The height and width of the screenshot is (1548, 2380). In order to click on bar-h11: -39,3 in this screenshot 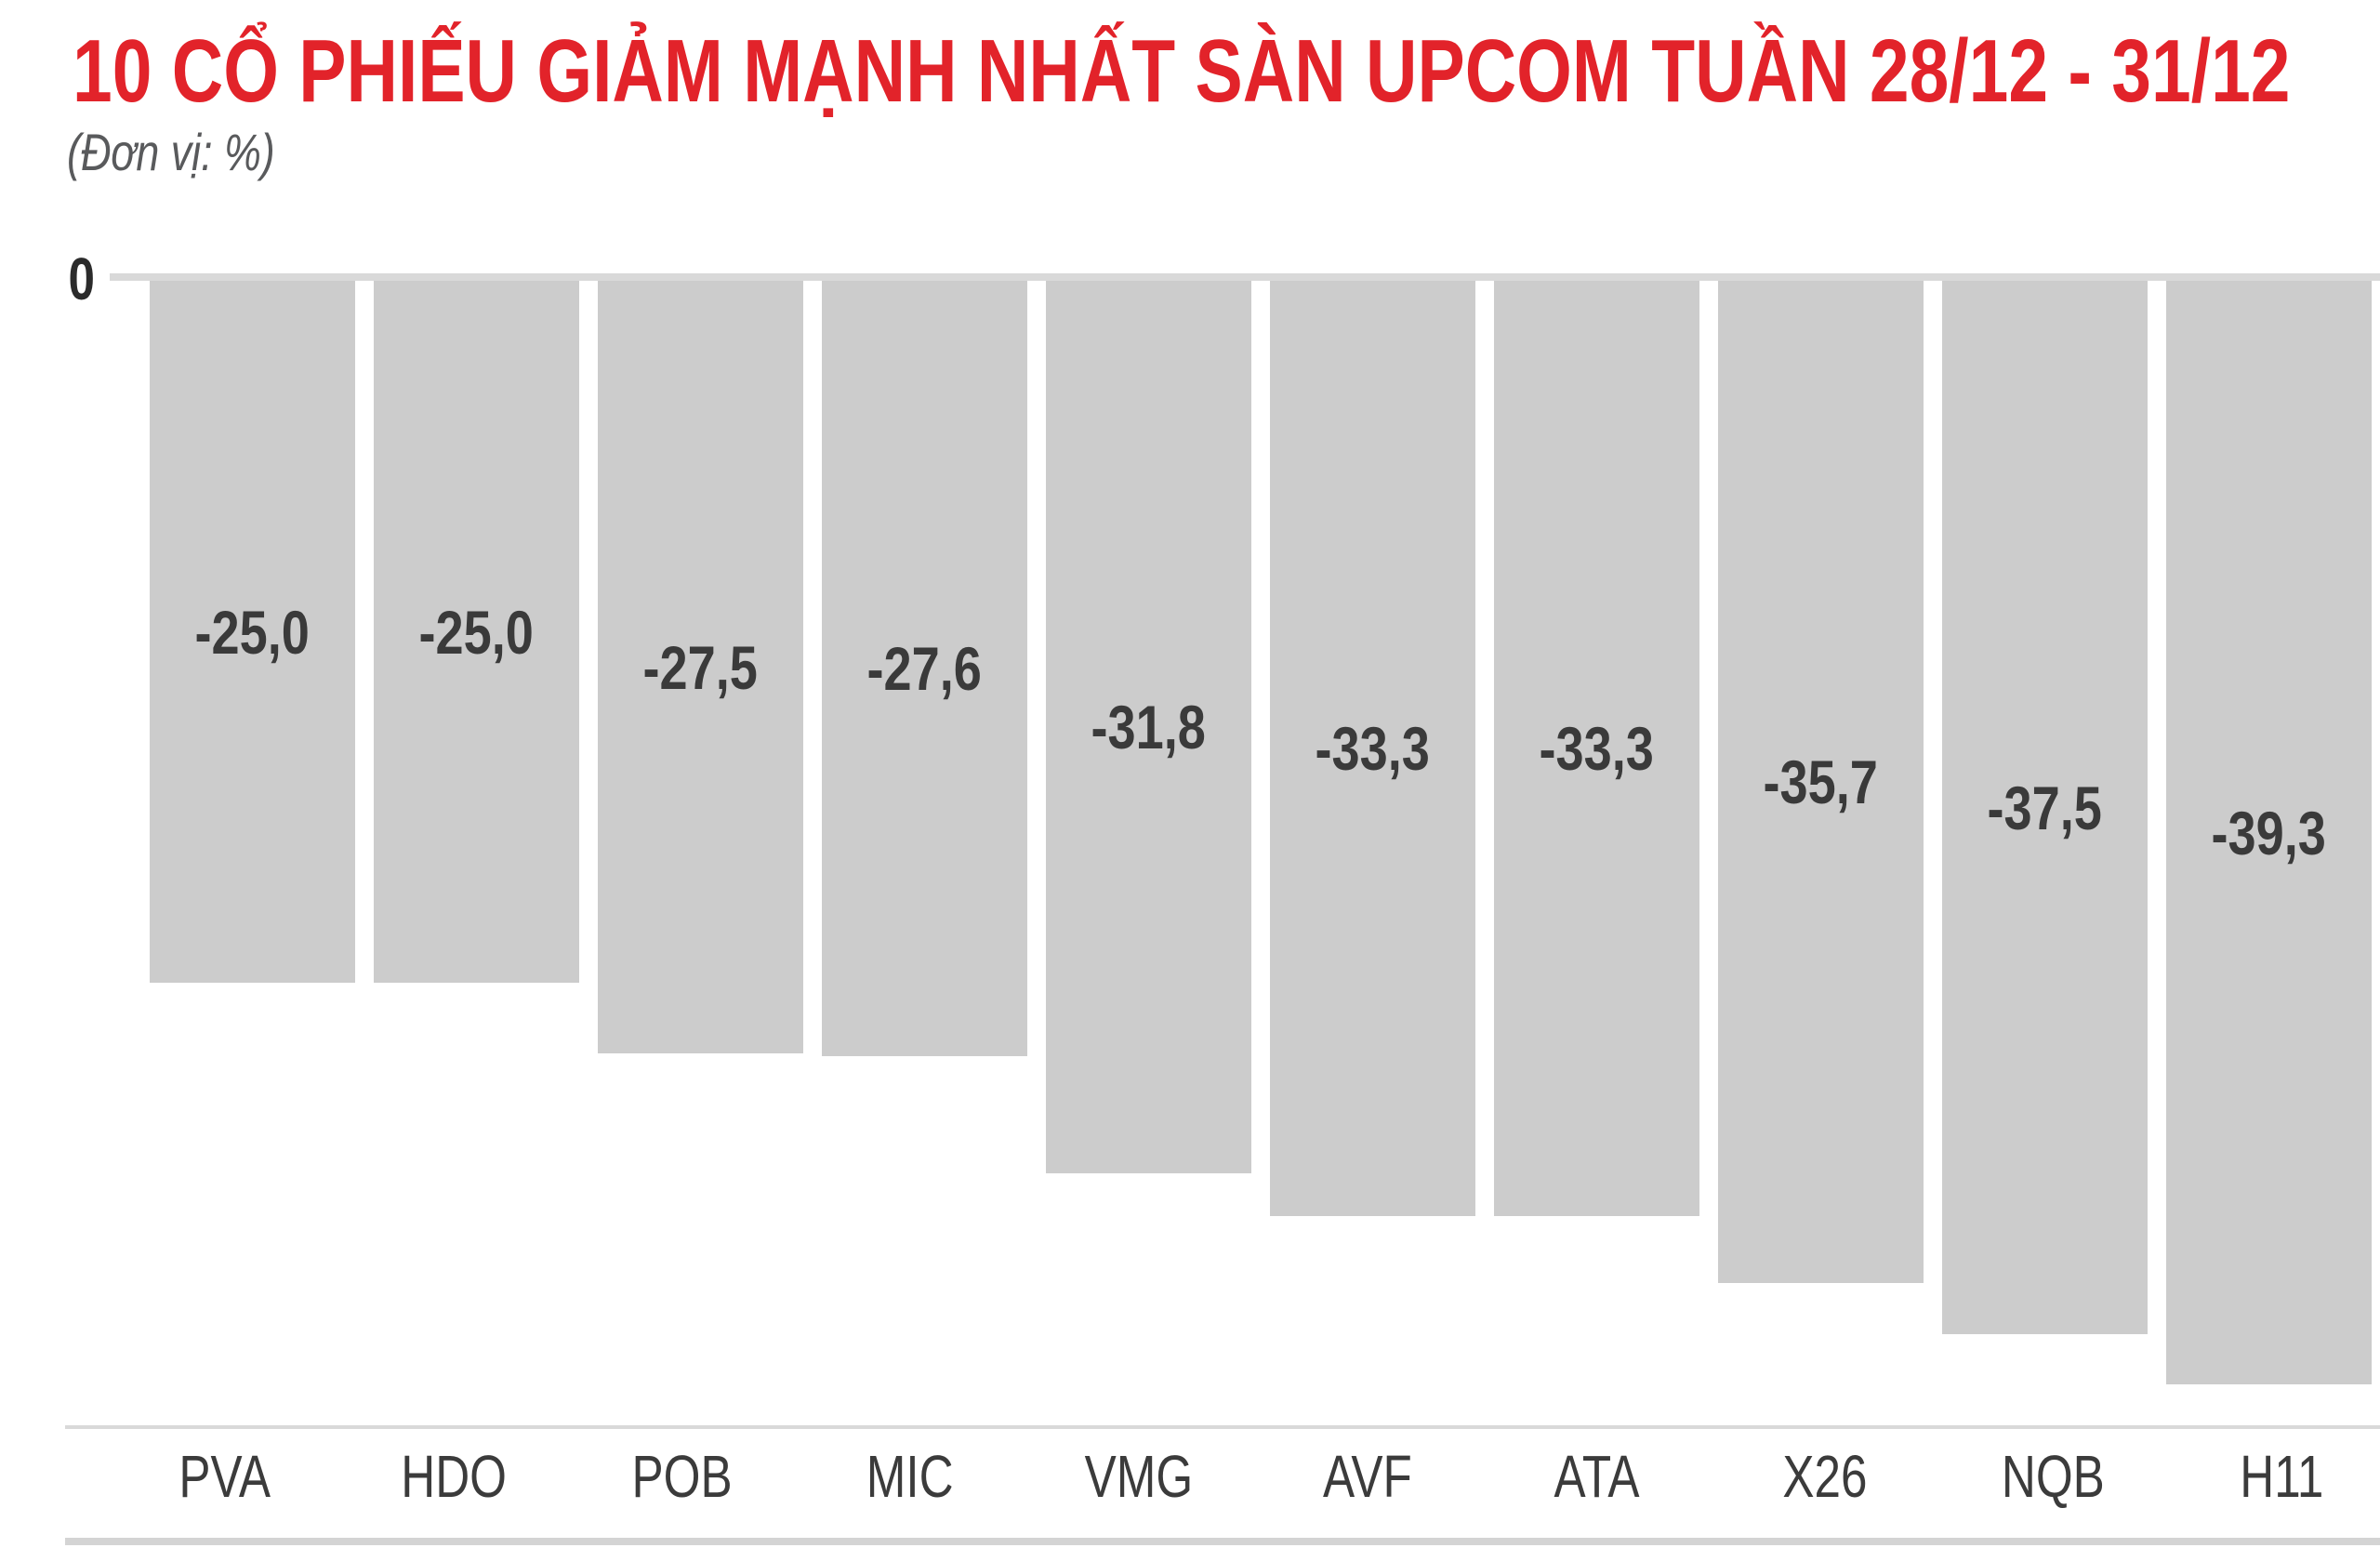, I will do `click(2269, 832)`.